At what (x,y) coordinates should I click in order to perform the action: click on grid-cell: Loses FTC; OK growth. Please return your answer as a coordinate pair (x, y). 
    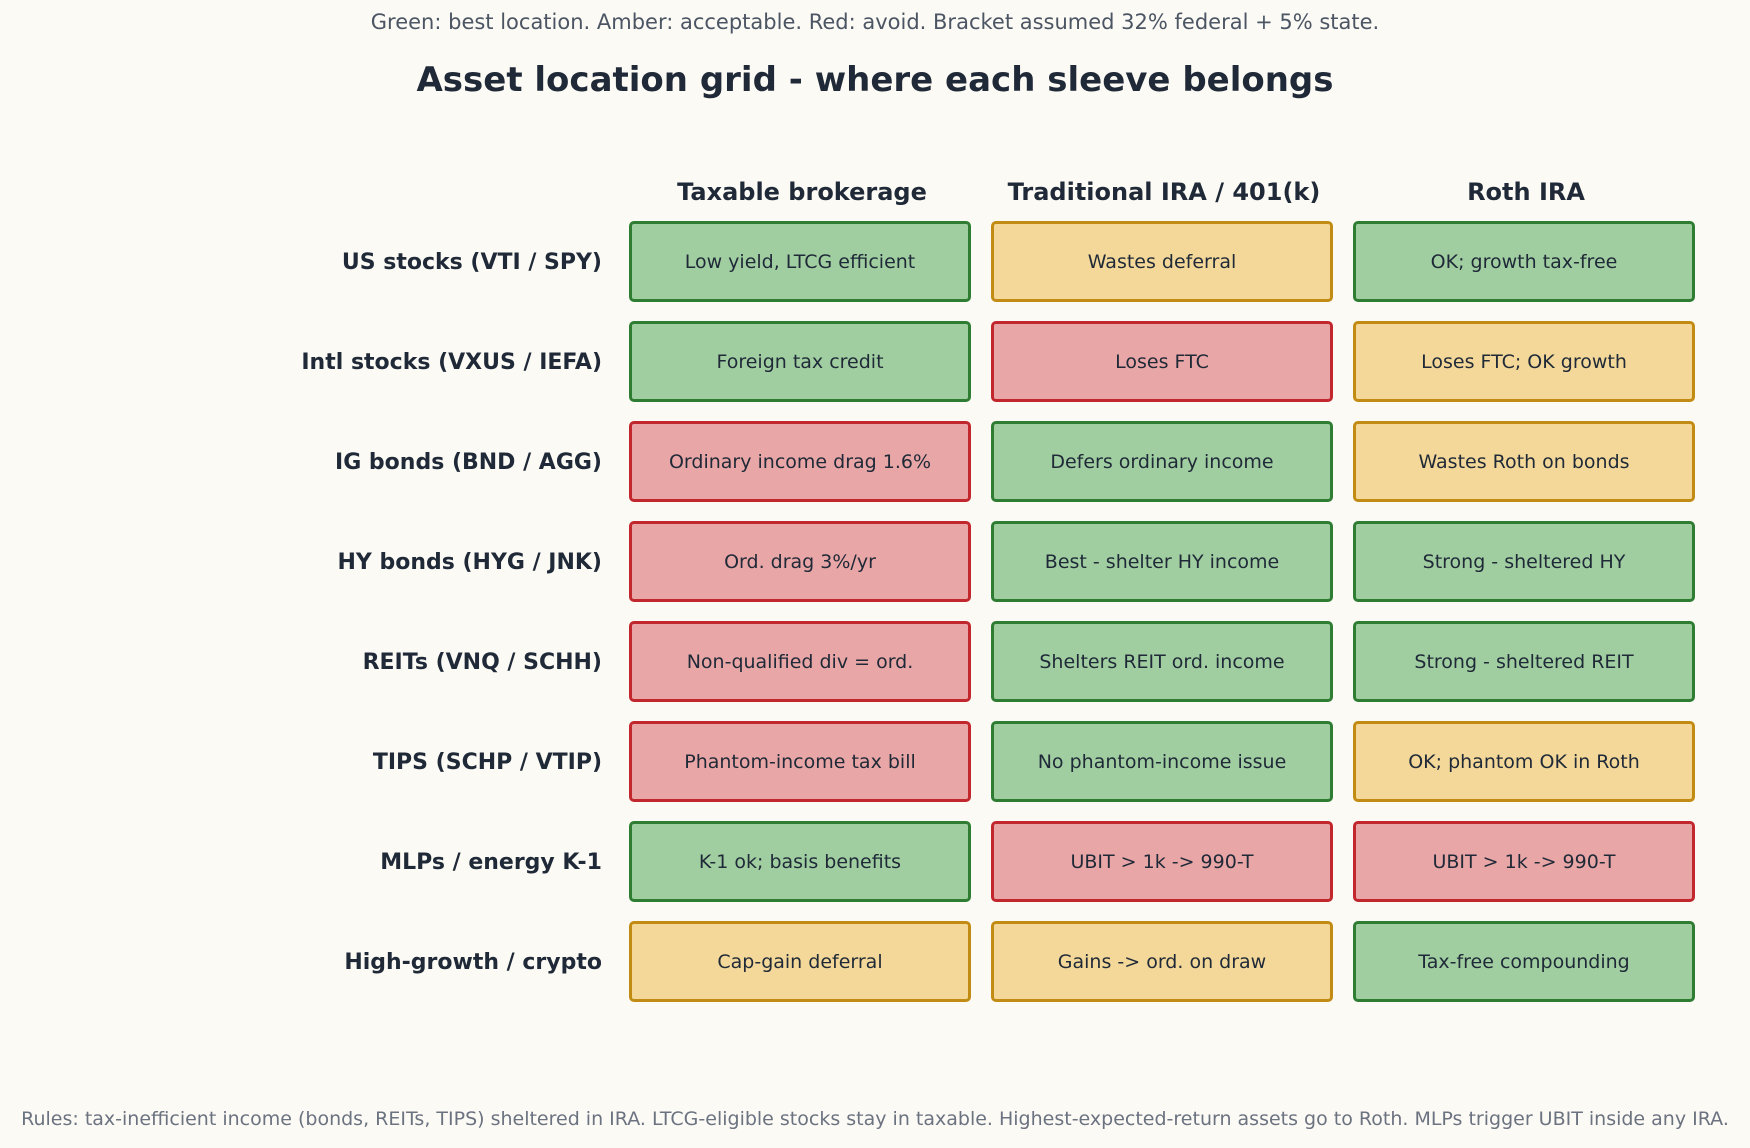
    Looking at the image, I should click on (1524, 361).